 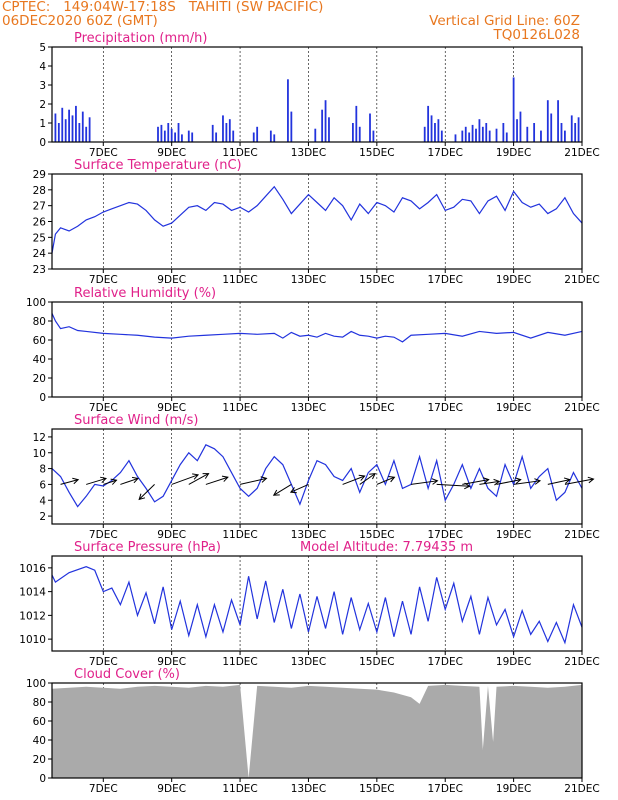 What do you see at coordinates (40, 223) in the screenshot?
I see `y-tick-label: 26` at bounding box center [40, 223].